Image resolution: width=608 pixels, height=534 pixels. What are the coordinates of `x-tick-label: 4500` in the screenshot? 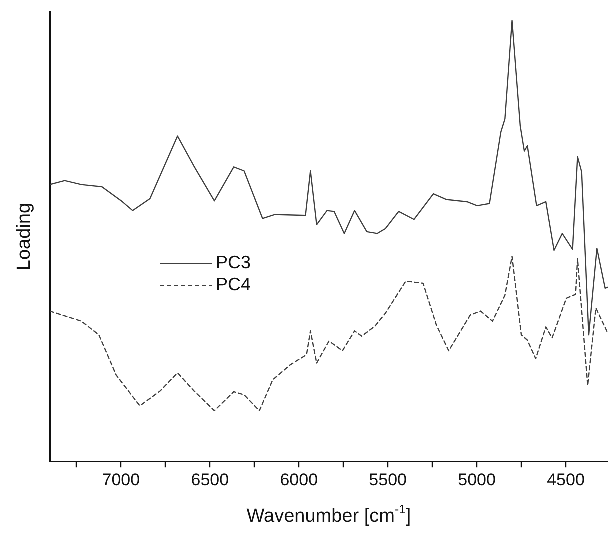 It's located at (566, 480).